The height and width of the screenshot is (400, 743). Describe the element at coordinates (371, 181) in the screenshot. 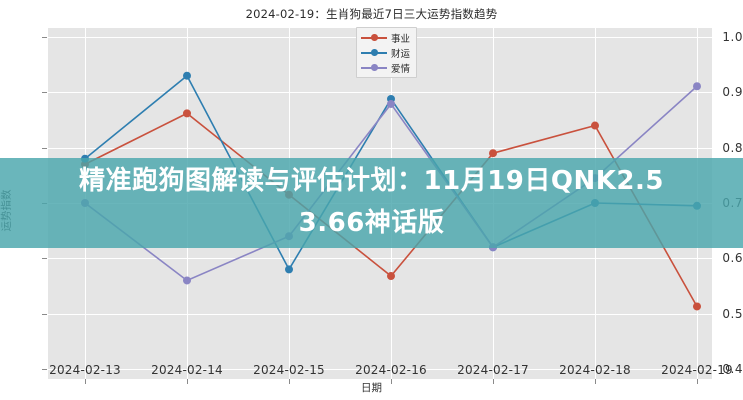

I see `watermark-line-1: 精准跑狗图解读与评估计划：11月19日QNK2.5` at that location.